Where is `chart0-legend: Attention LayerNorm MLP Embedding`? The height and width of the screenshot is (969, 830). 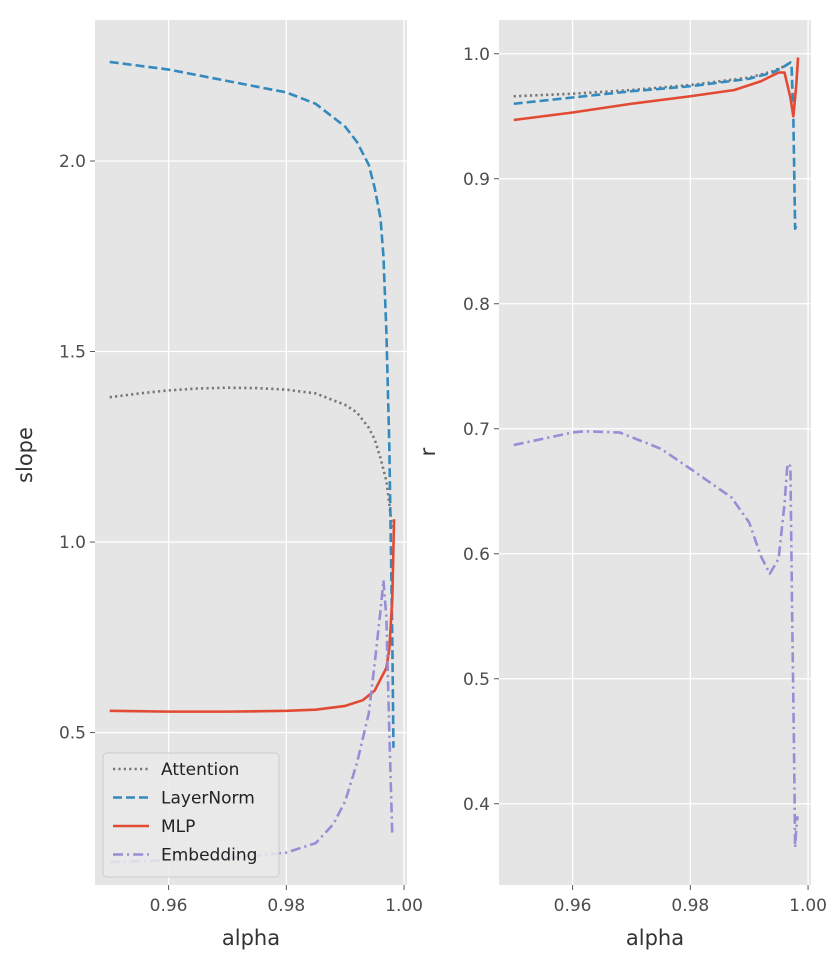
chart0-legend: Attention LayerNorm MLP Embedding is located at coordinates (191, 815).